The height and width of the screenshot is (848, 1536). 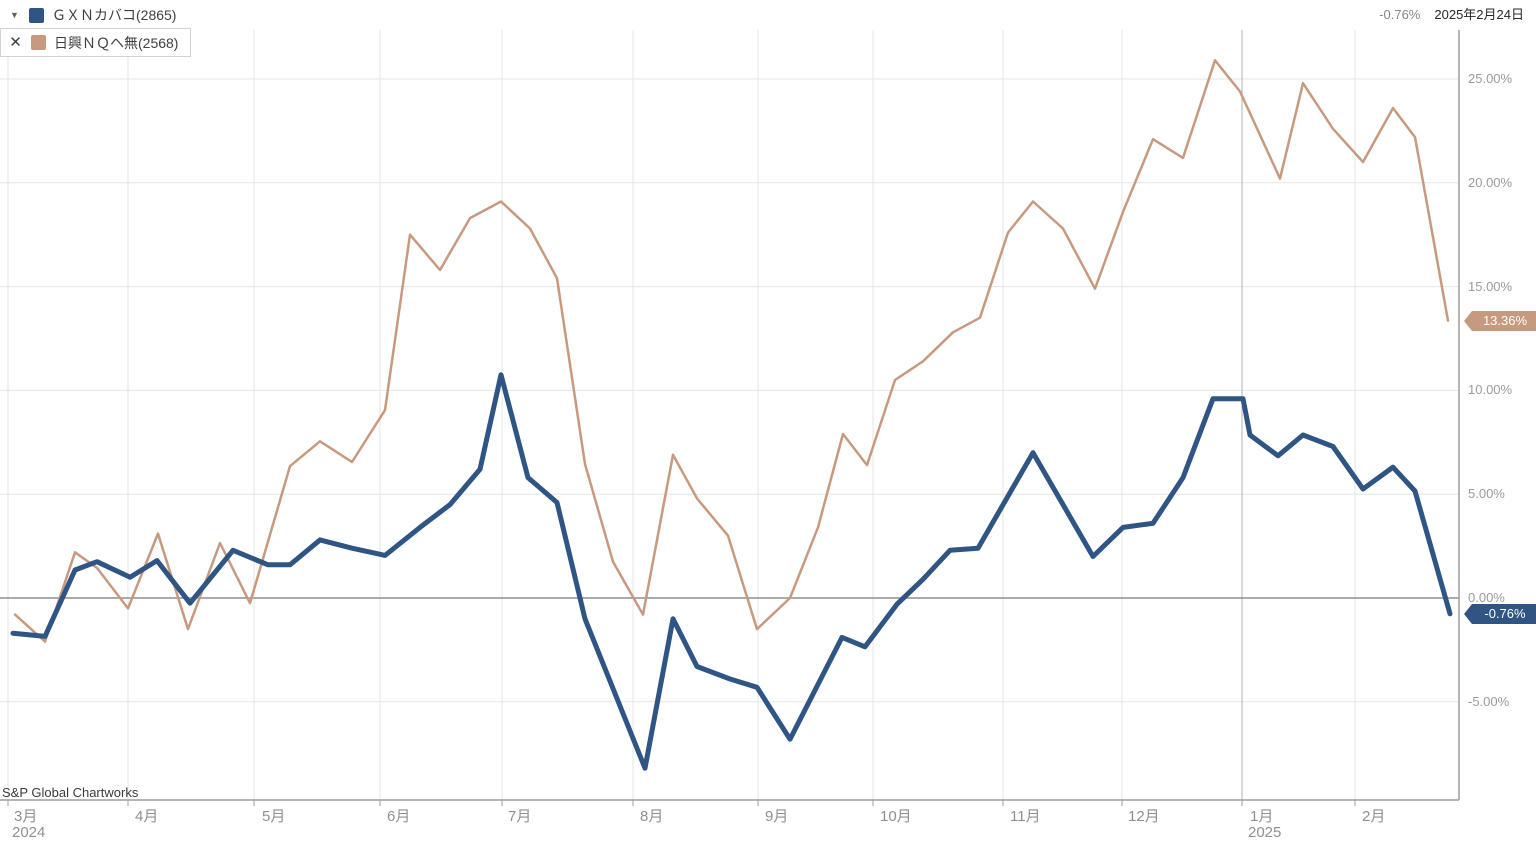 I want to click on x-tick-label: 2月, so click(x=1374, y=816).